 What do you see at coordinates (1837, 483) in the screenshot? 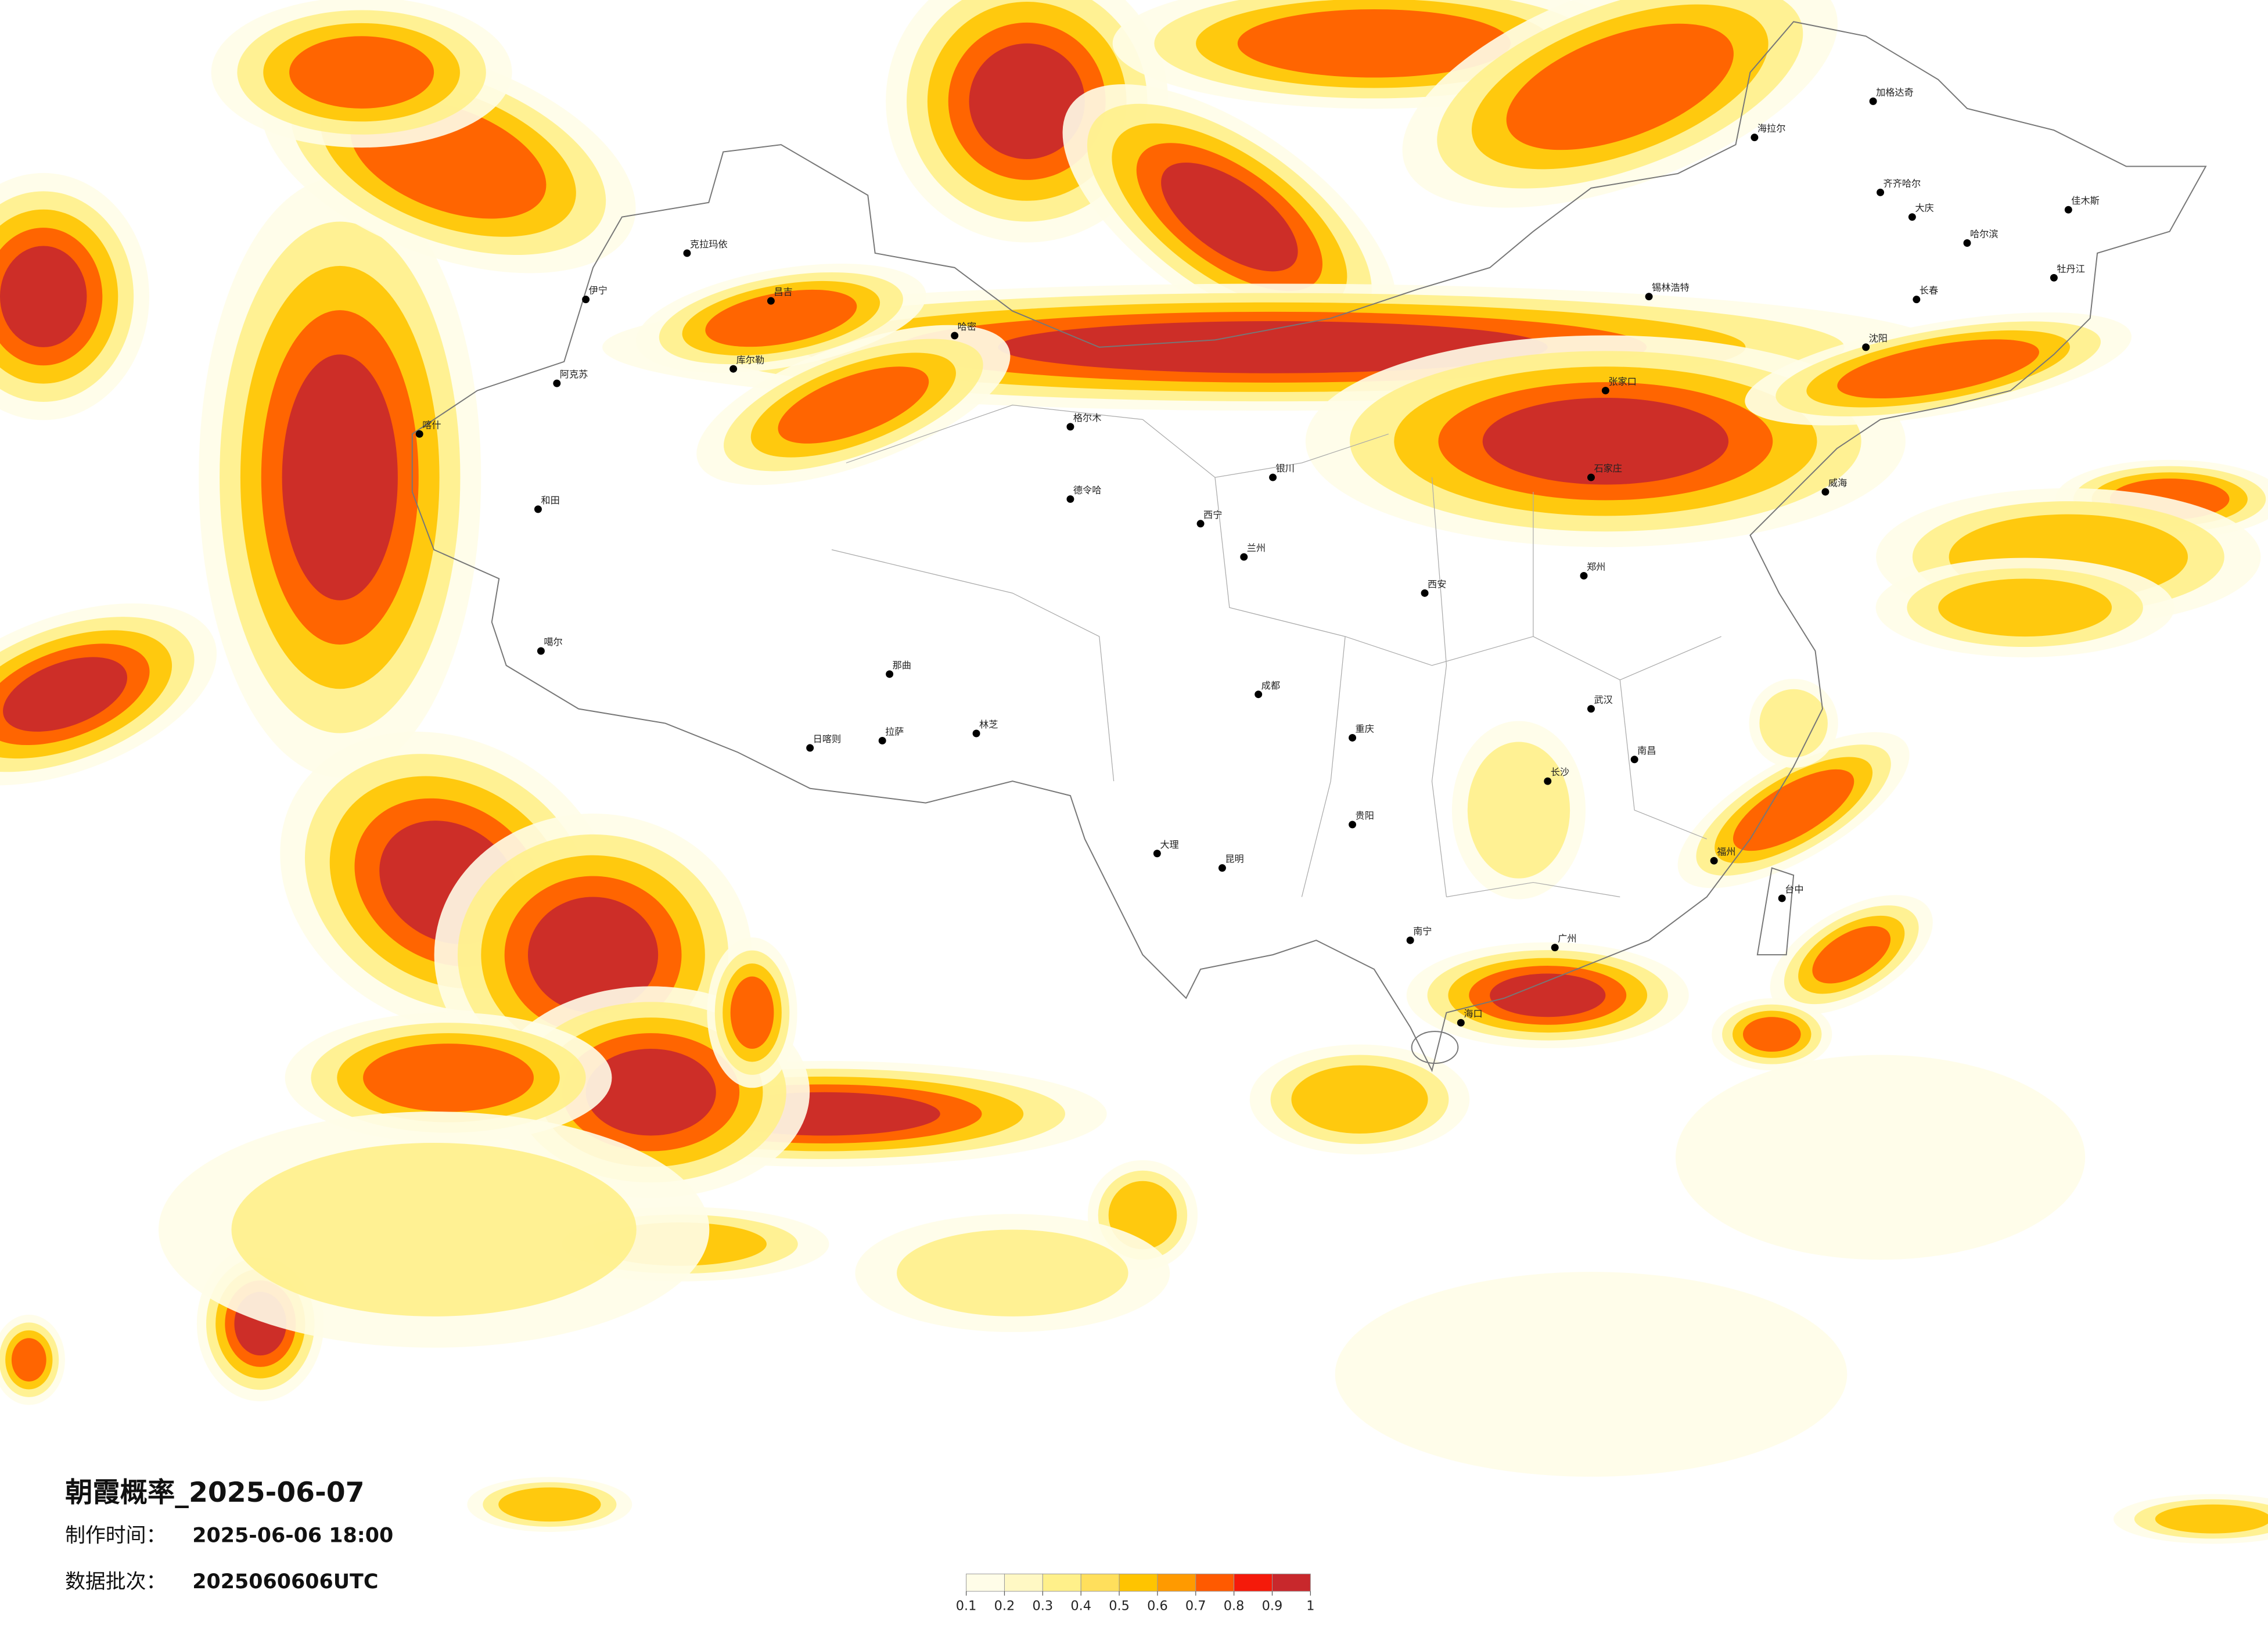
I see `city-label: 威海` at bounding box center [1837, 483].